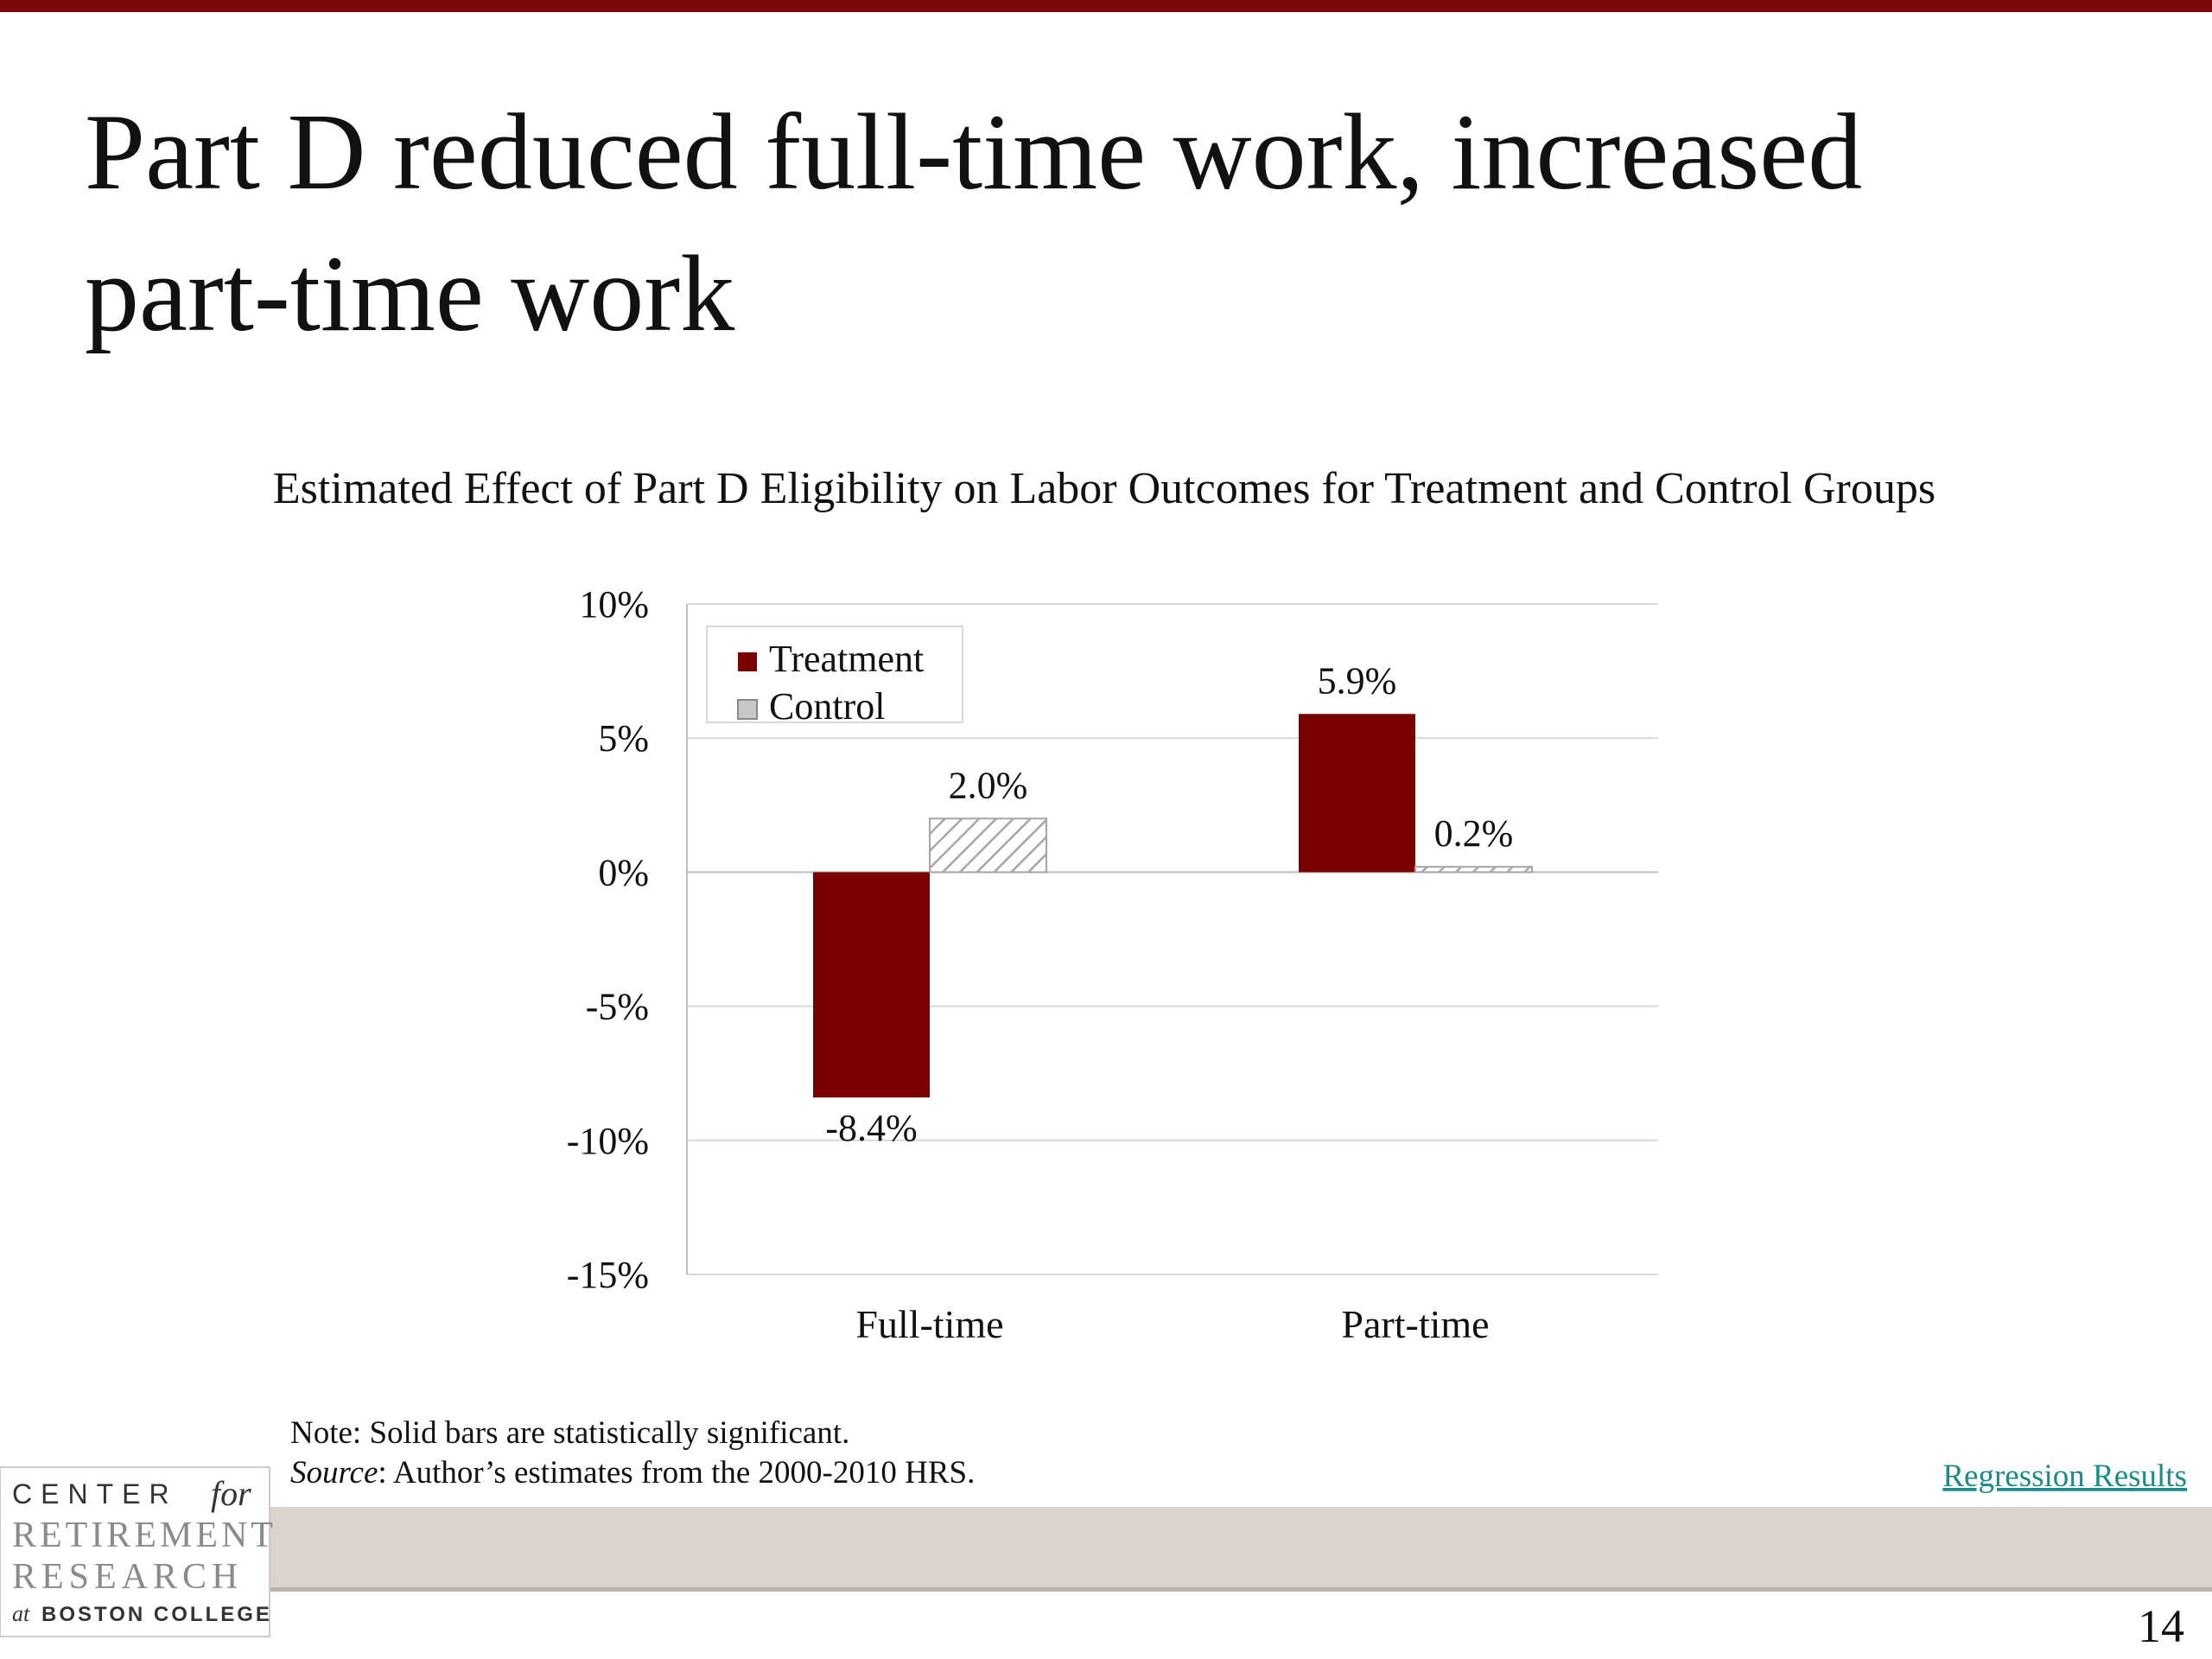 The width and height of the screenshot is (2212, 1659). Describe the element at coordinates (973, 152) in the screenshot. I see `slide-title: Part D reduced full-time work, increased` at that location.